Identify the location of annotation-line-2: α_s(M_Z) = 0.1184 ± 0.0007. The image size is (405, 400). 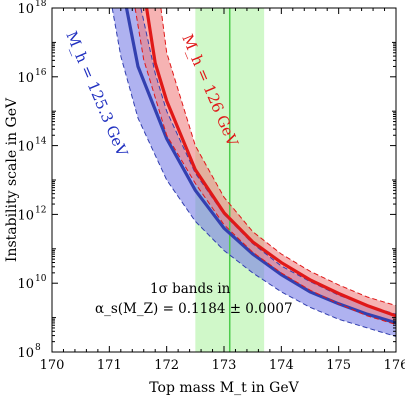
(194, 309).